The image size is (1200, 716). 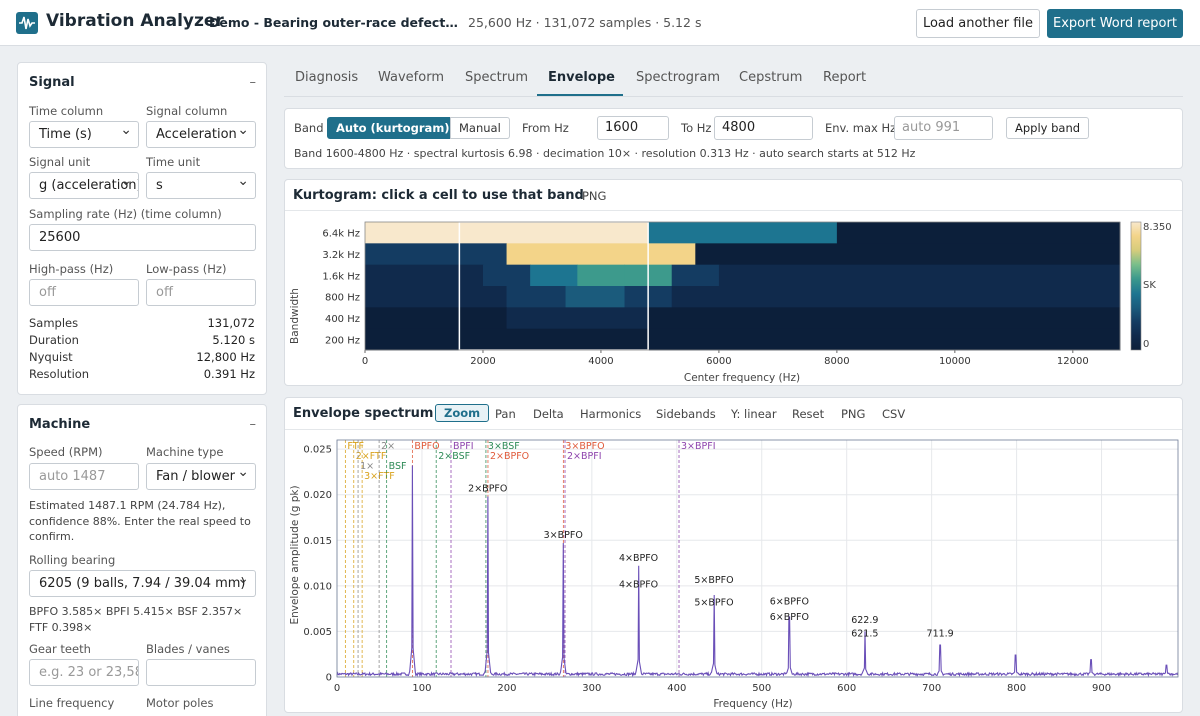 I want to click on kurtogram-png-button: PNG, so click(x=594, y=196).